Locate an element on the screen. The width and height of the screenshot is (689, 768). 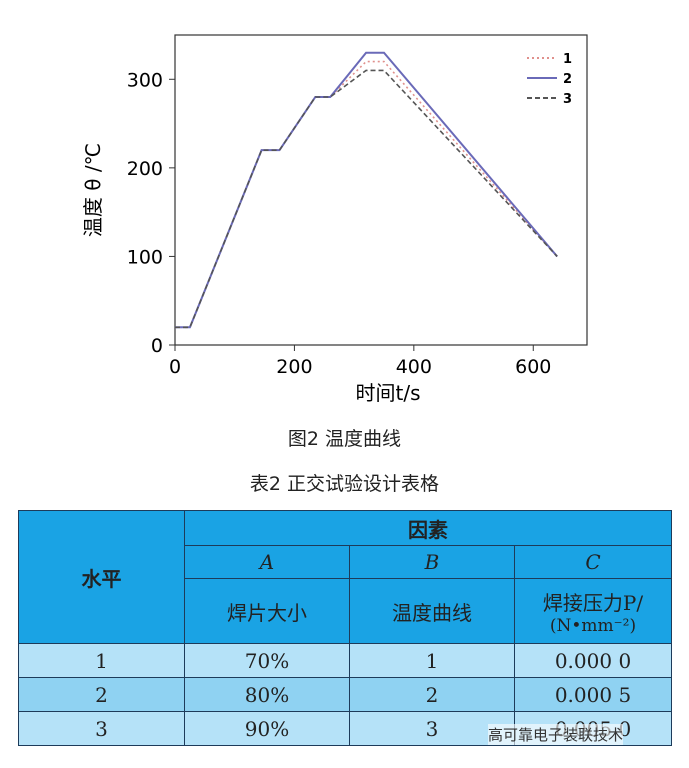
header-cell: C is located at coordinates (593, 562).